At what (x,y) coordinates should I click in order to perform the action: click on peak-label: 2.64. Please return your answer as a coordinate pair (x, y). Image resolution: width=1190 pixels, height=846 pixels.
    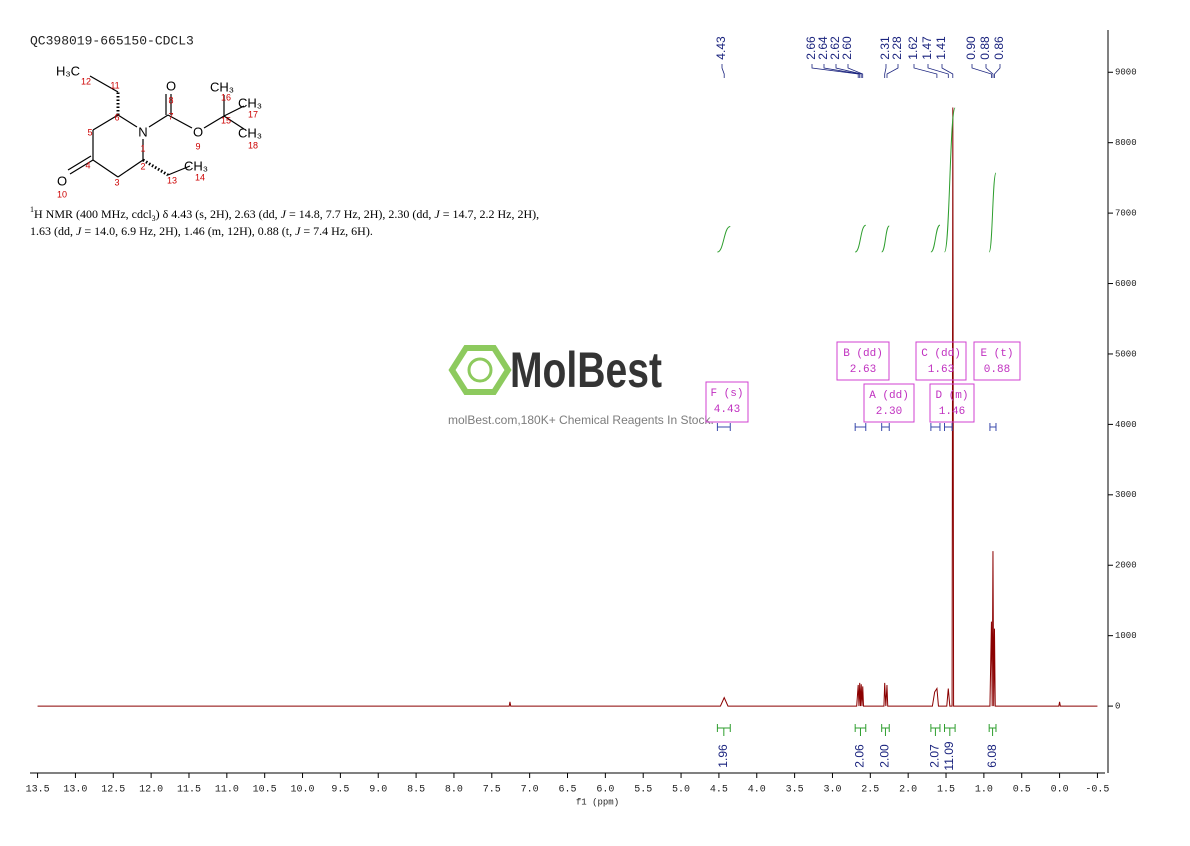
    Looking at the image, I should click on (823, 48).